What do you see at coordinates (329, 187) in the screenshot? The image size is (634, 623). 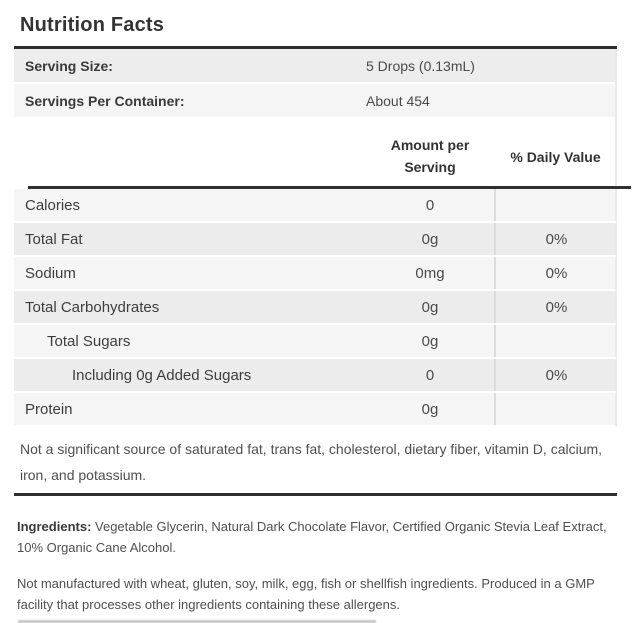 I see `header-divider` at bounding box center [329, 187].